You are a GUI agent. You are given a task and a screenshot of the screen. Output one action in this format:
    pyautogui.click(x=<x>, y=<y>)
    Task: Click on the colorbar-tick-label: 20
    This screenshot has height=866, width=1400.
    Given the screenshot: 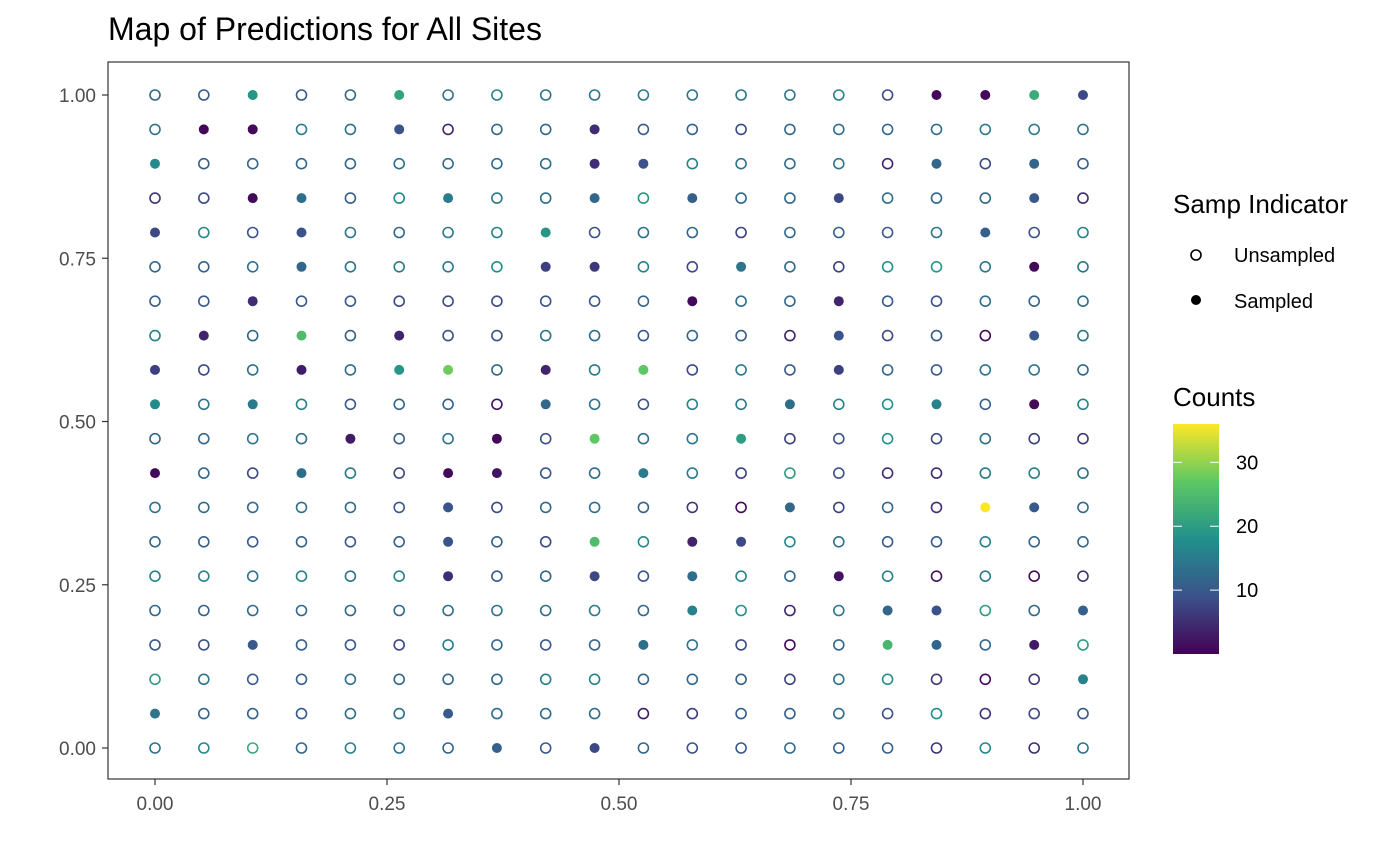 What is the action you would take?
    pyautogui.click(x=1247, y=527)
    